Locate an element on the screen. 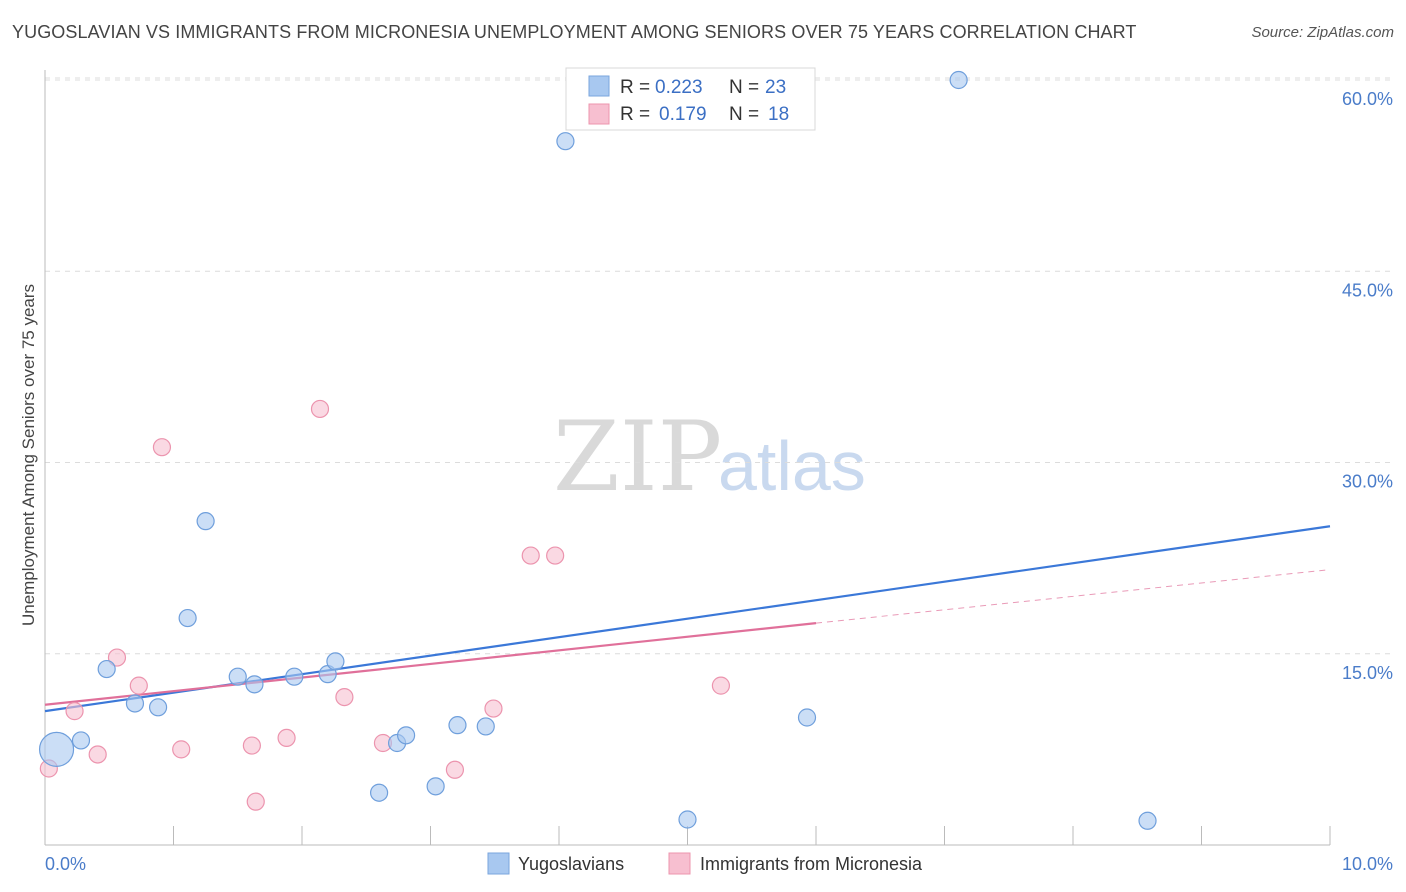  y-tick-label-2: 45.0% is located at coordinates (1367, 290).